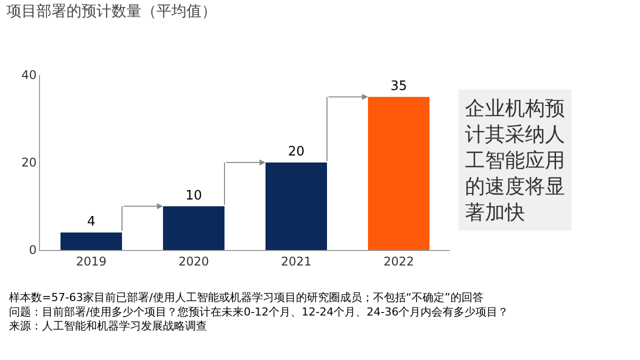  What do you see at coordinates (194, 261) in the screenshot?
I see `x-tick-label: 2020` at bounding box center [194, 261].